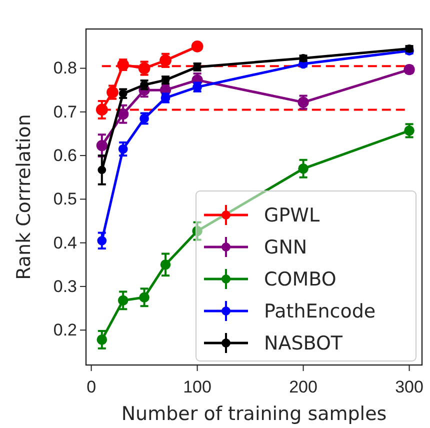  What do you see at coordinates (65, 68) in the screenshot?
I see `y-tick-label: 0.8` at bounding box center [65, 68].